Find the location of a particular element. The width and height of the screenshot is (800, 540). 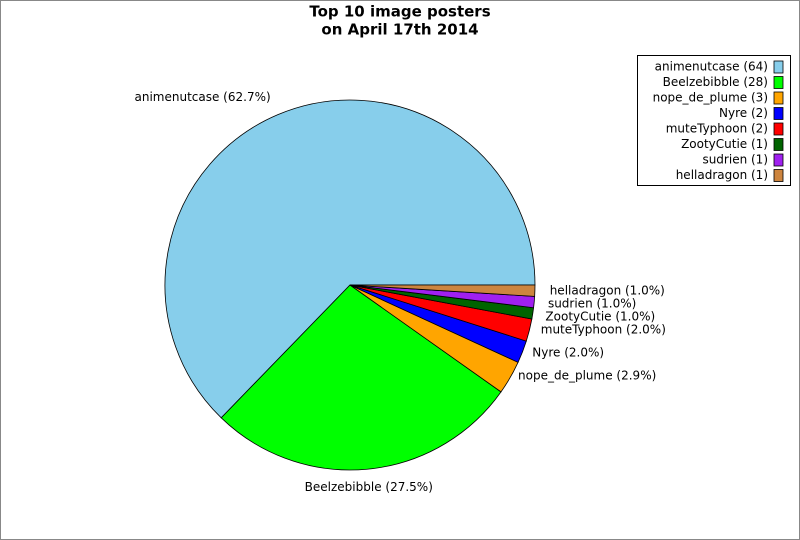

legend-label: Nyre (2) is located at coordinates (743, 113).